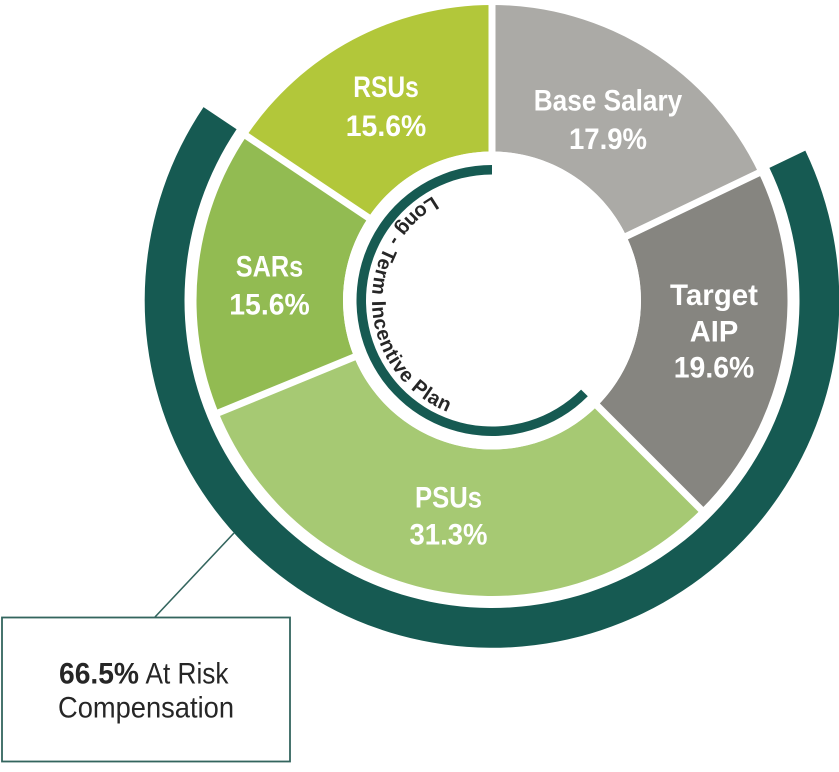 The height and width of the screenshot is (772, 839). Describe the element at coordinates (146, 708) in the screenshot. I see `svg-text: Compensation` at that location.